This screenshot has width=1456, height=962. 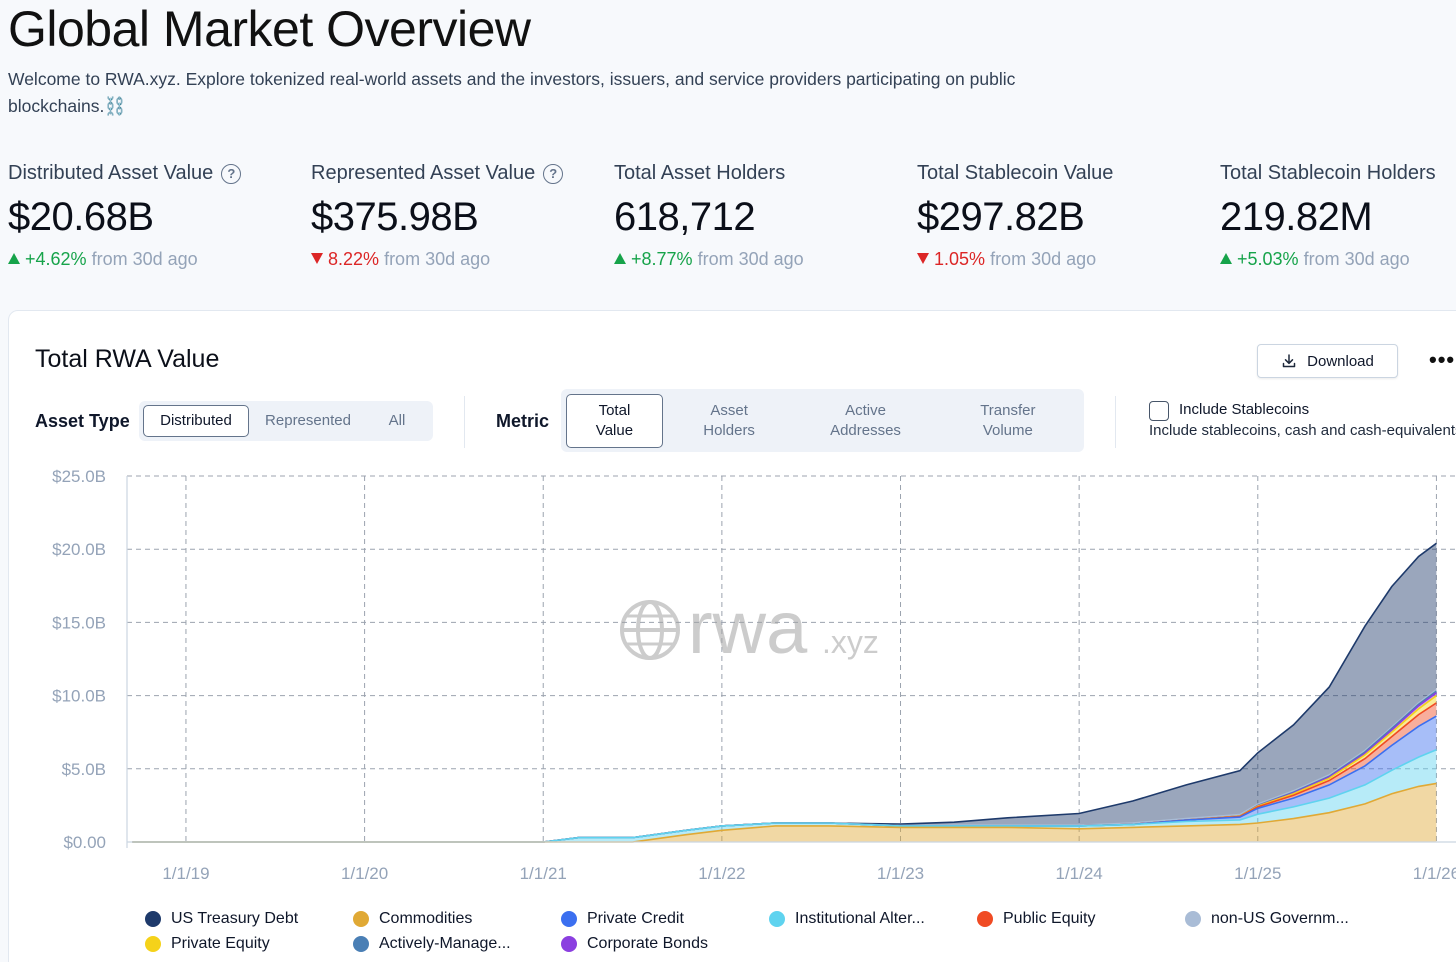 What do you see at coordinates (1434, 873) in the screenshot?
I see `x-tick-label: 1/1/26` at bounding box center [1434, 873].